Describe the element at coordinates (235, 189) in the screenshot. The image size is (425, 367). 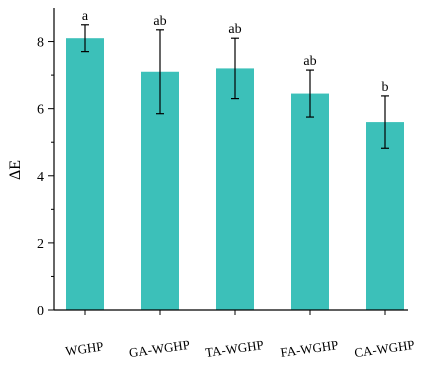
I see `bar-ta-wghp` at that location.